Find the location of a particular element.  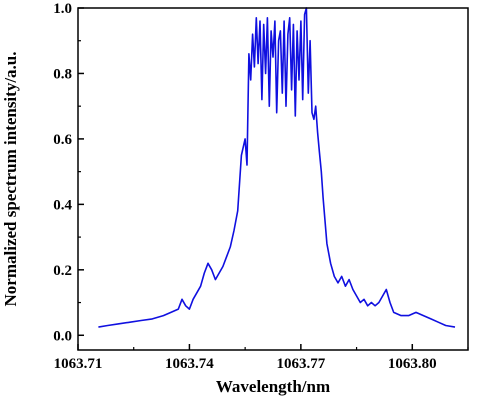

x-tick-label: 1063.80 is located at coordinates (412, 364).